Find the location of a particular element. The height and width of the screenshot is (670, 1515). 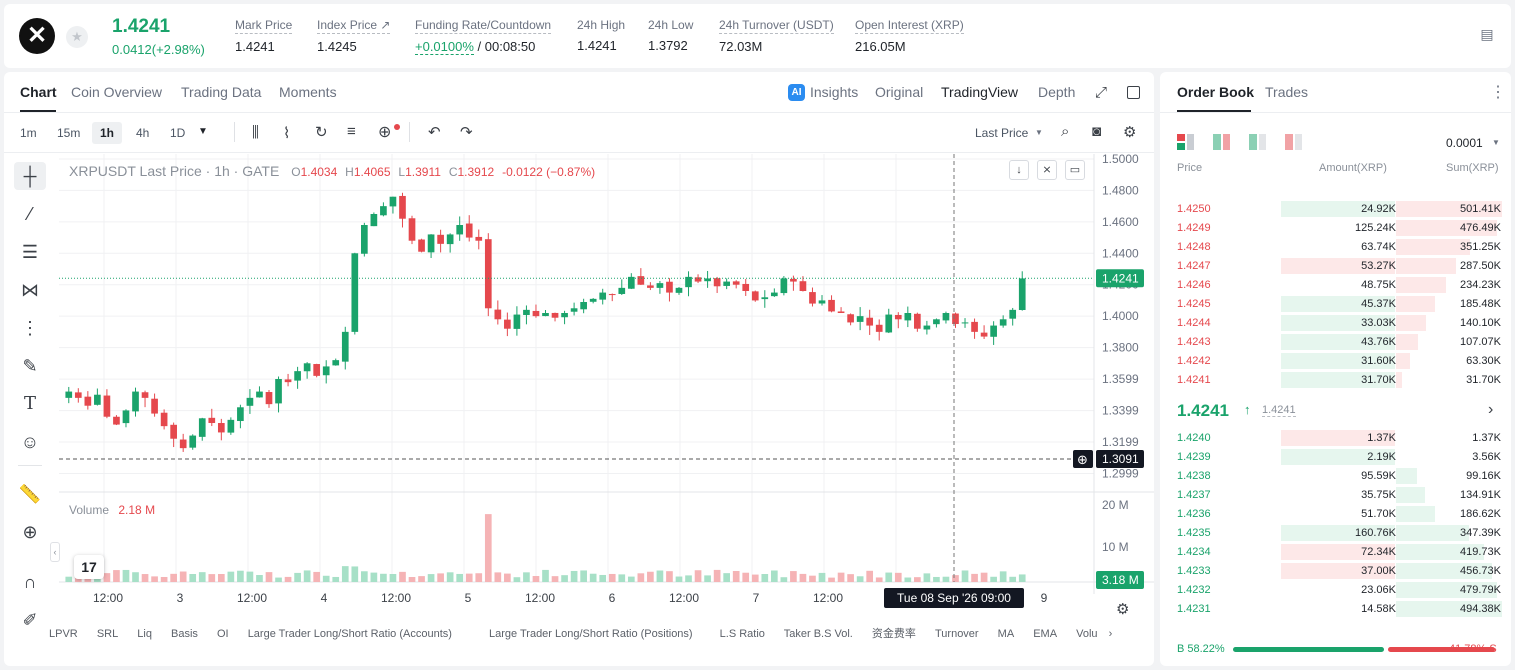

channel-tool-icon: ☰ is located at coordinates (30, 252).